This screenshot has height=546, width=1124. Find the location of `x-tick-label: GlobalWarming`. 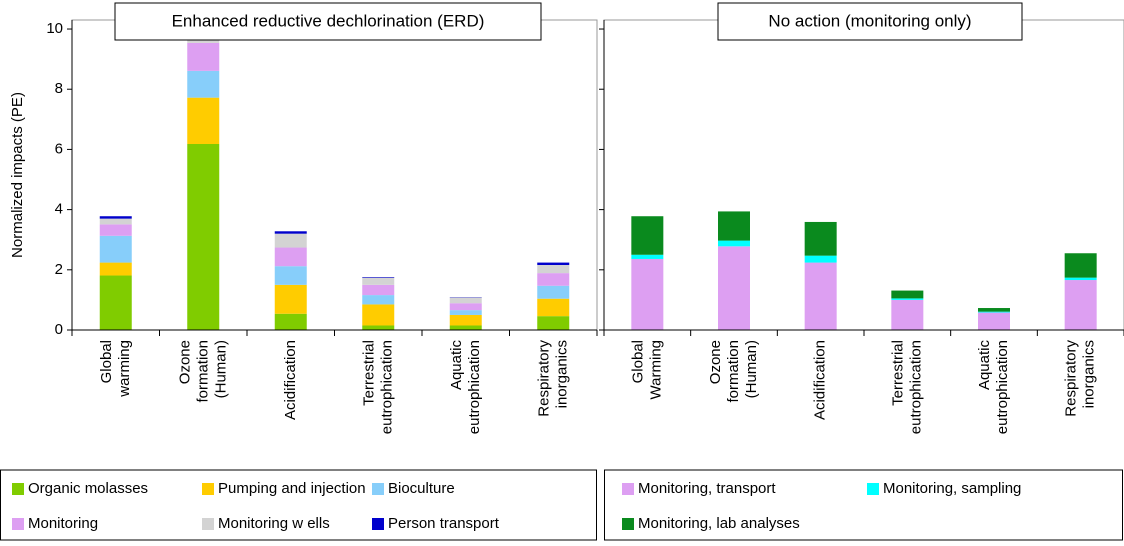

x-tick-label: GlobalWarming is located at coordinates (646, 369).